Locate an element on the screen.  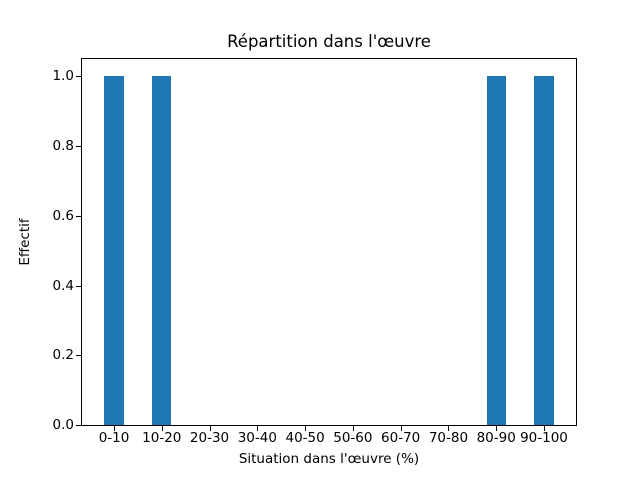
x-tick-label: 0-10 is located at coordinates (114, 438).